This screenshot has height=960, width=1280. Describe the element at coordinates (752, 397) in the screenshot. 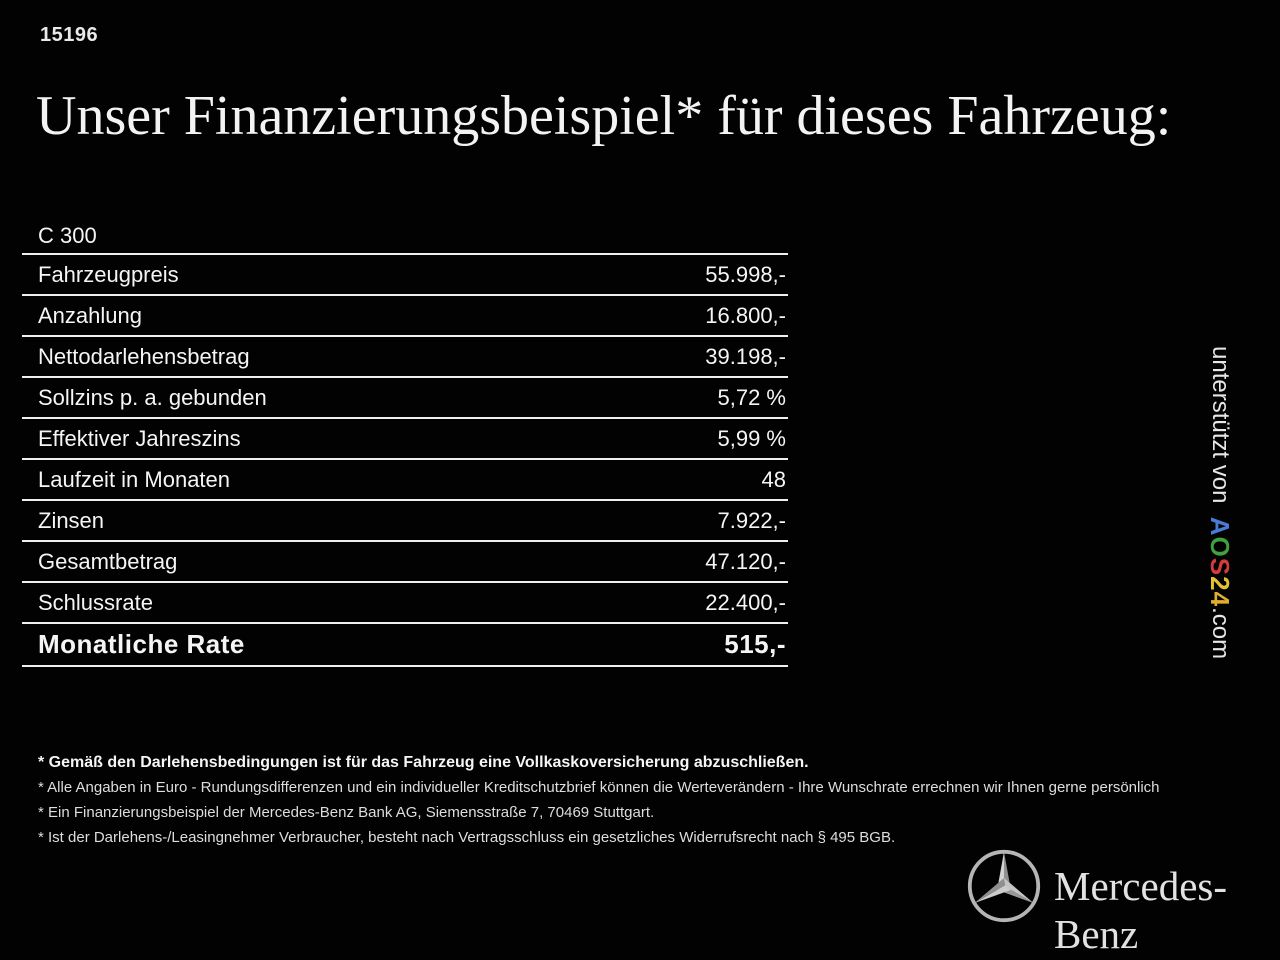

I see `row-value: 5,72 %` at that location.